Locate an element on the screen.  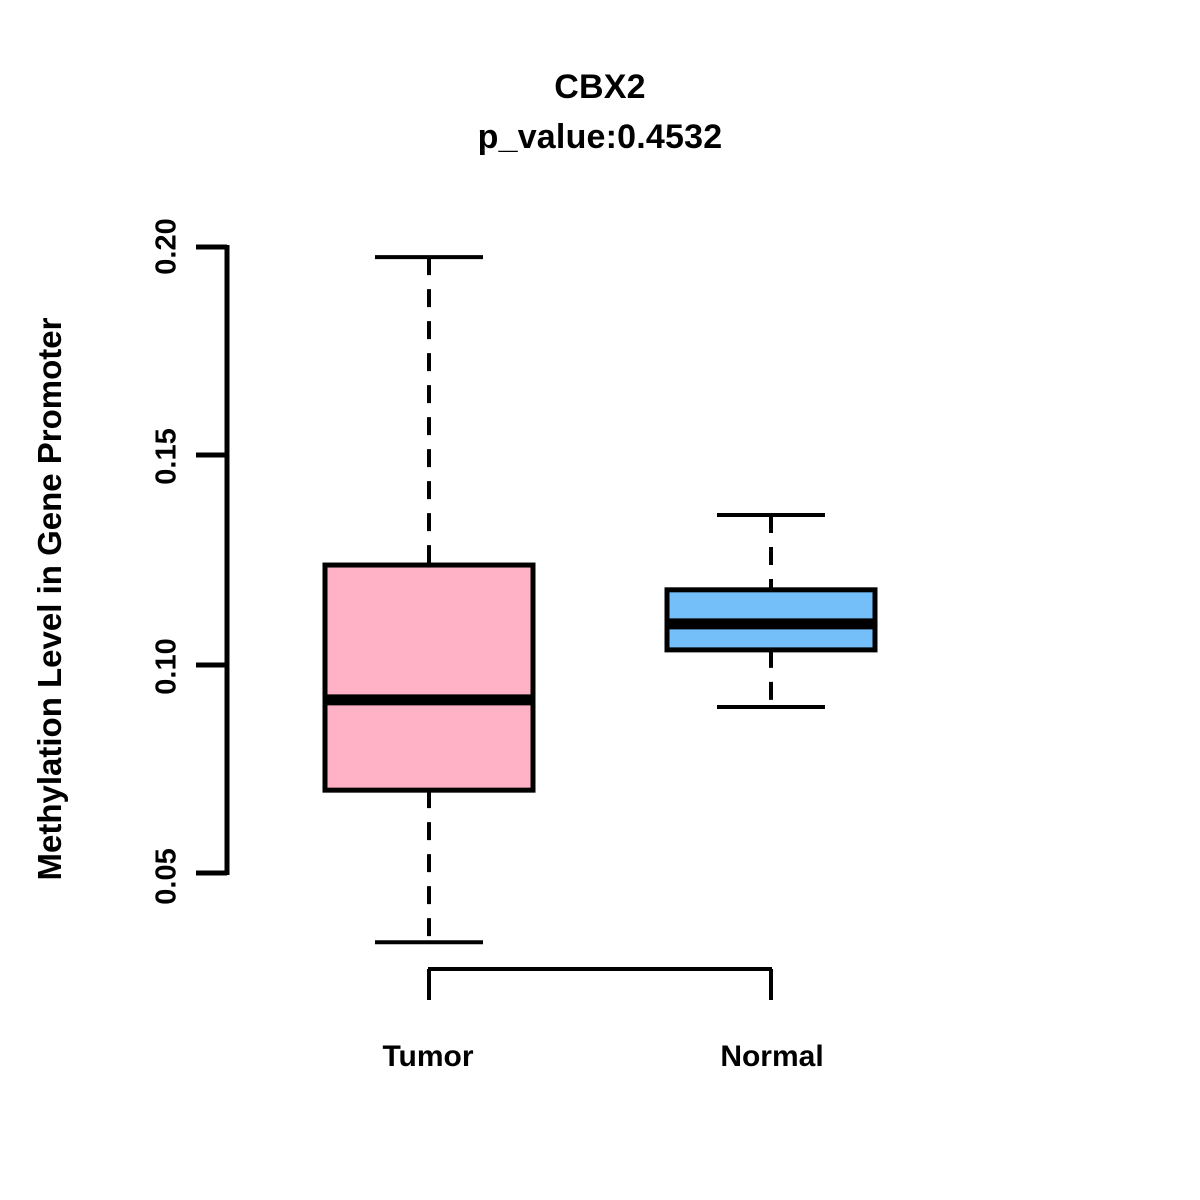
chart-title: CBX2 is located at coordinates (600, 87).